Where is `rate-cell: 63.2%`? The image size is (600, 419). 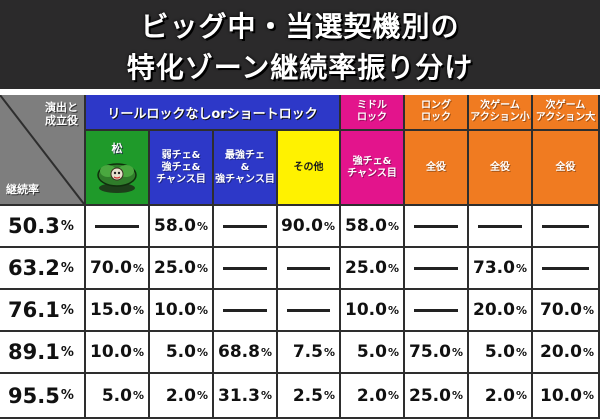
rate-cell: 63.2% is located at coordinates (43, 269).